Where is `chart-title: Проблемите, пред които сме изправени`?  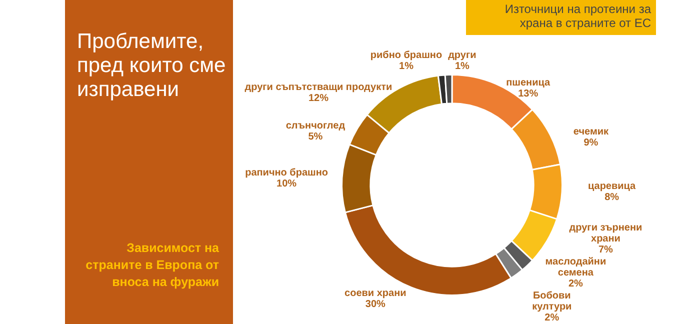 chart-title: Проблемите, пред които сме изправени is located at coordinates (152, 66).